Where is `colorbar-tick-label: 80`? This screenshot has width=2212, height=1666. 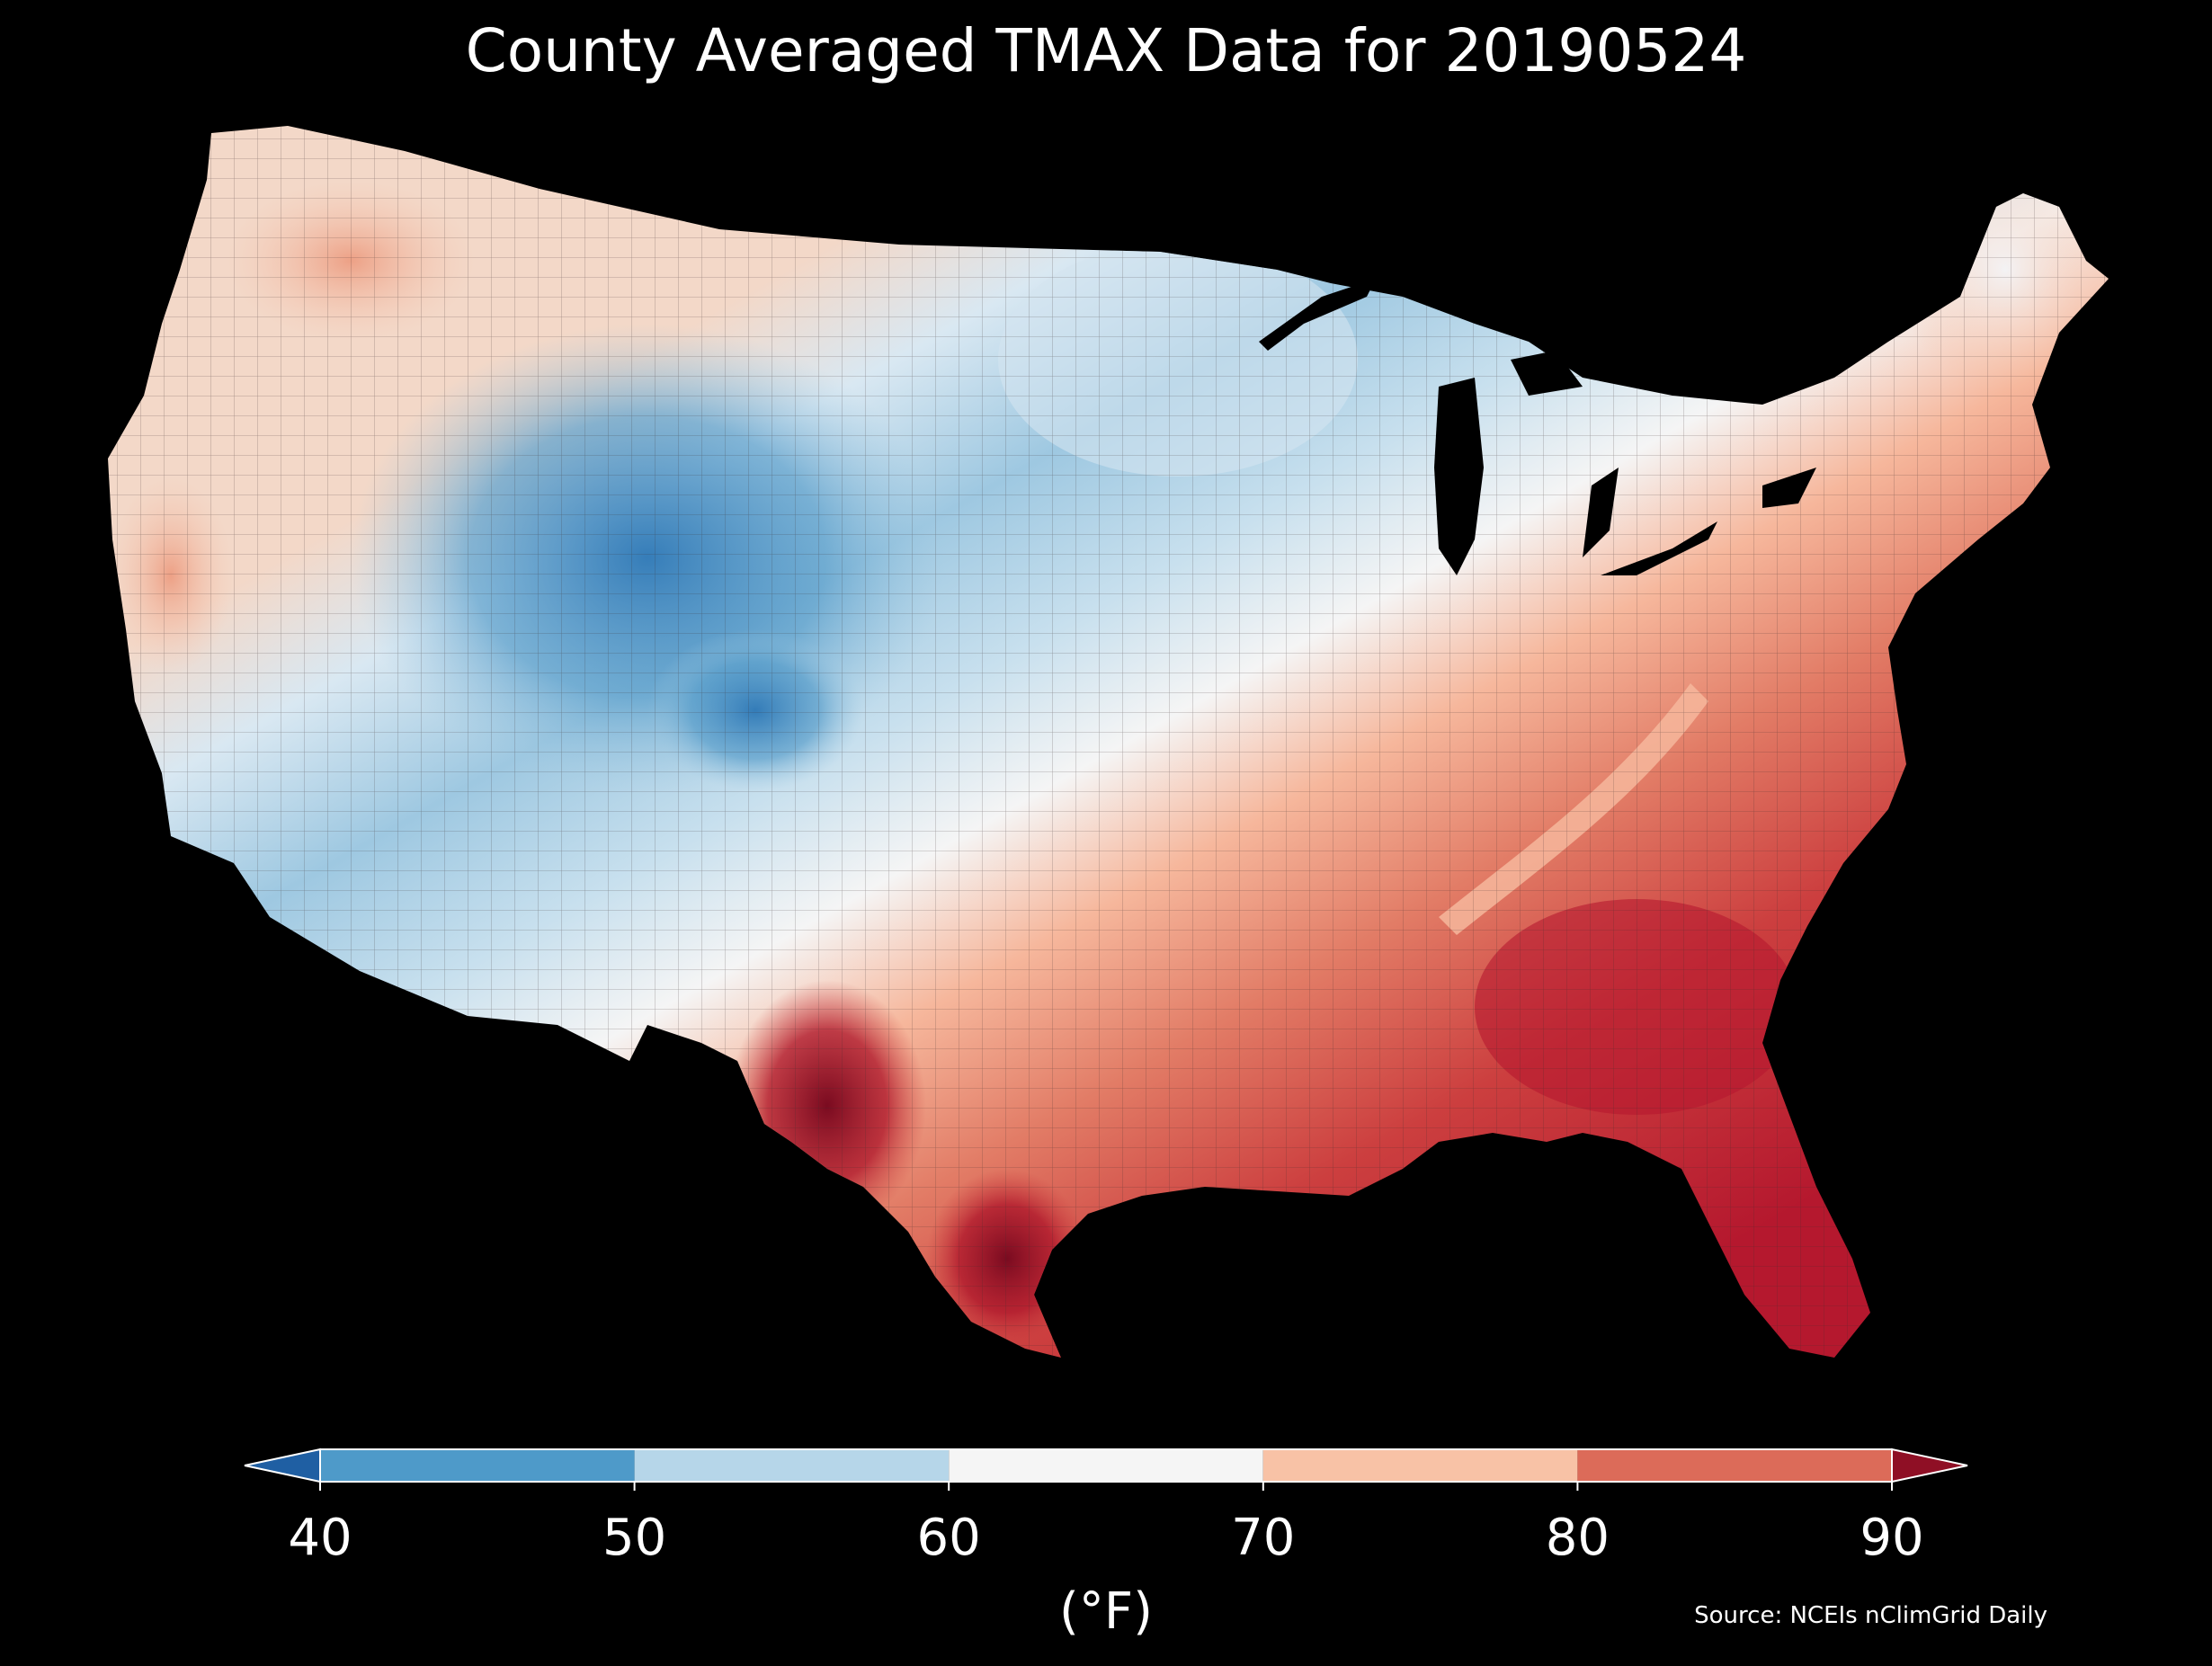 colorbar-tick-label: 80 is located at coordinates (1577, 1538).